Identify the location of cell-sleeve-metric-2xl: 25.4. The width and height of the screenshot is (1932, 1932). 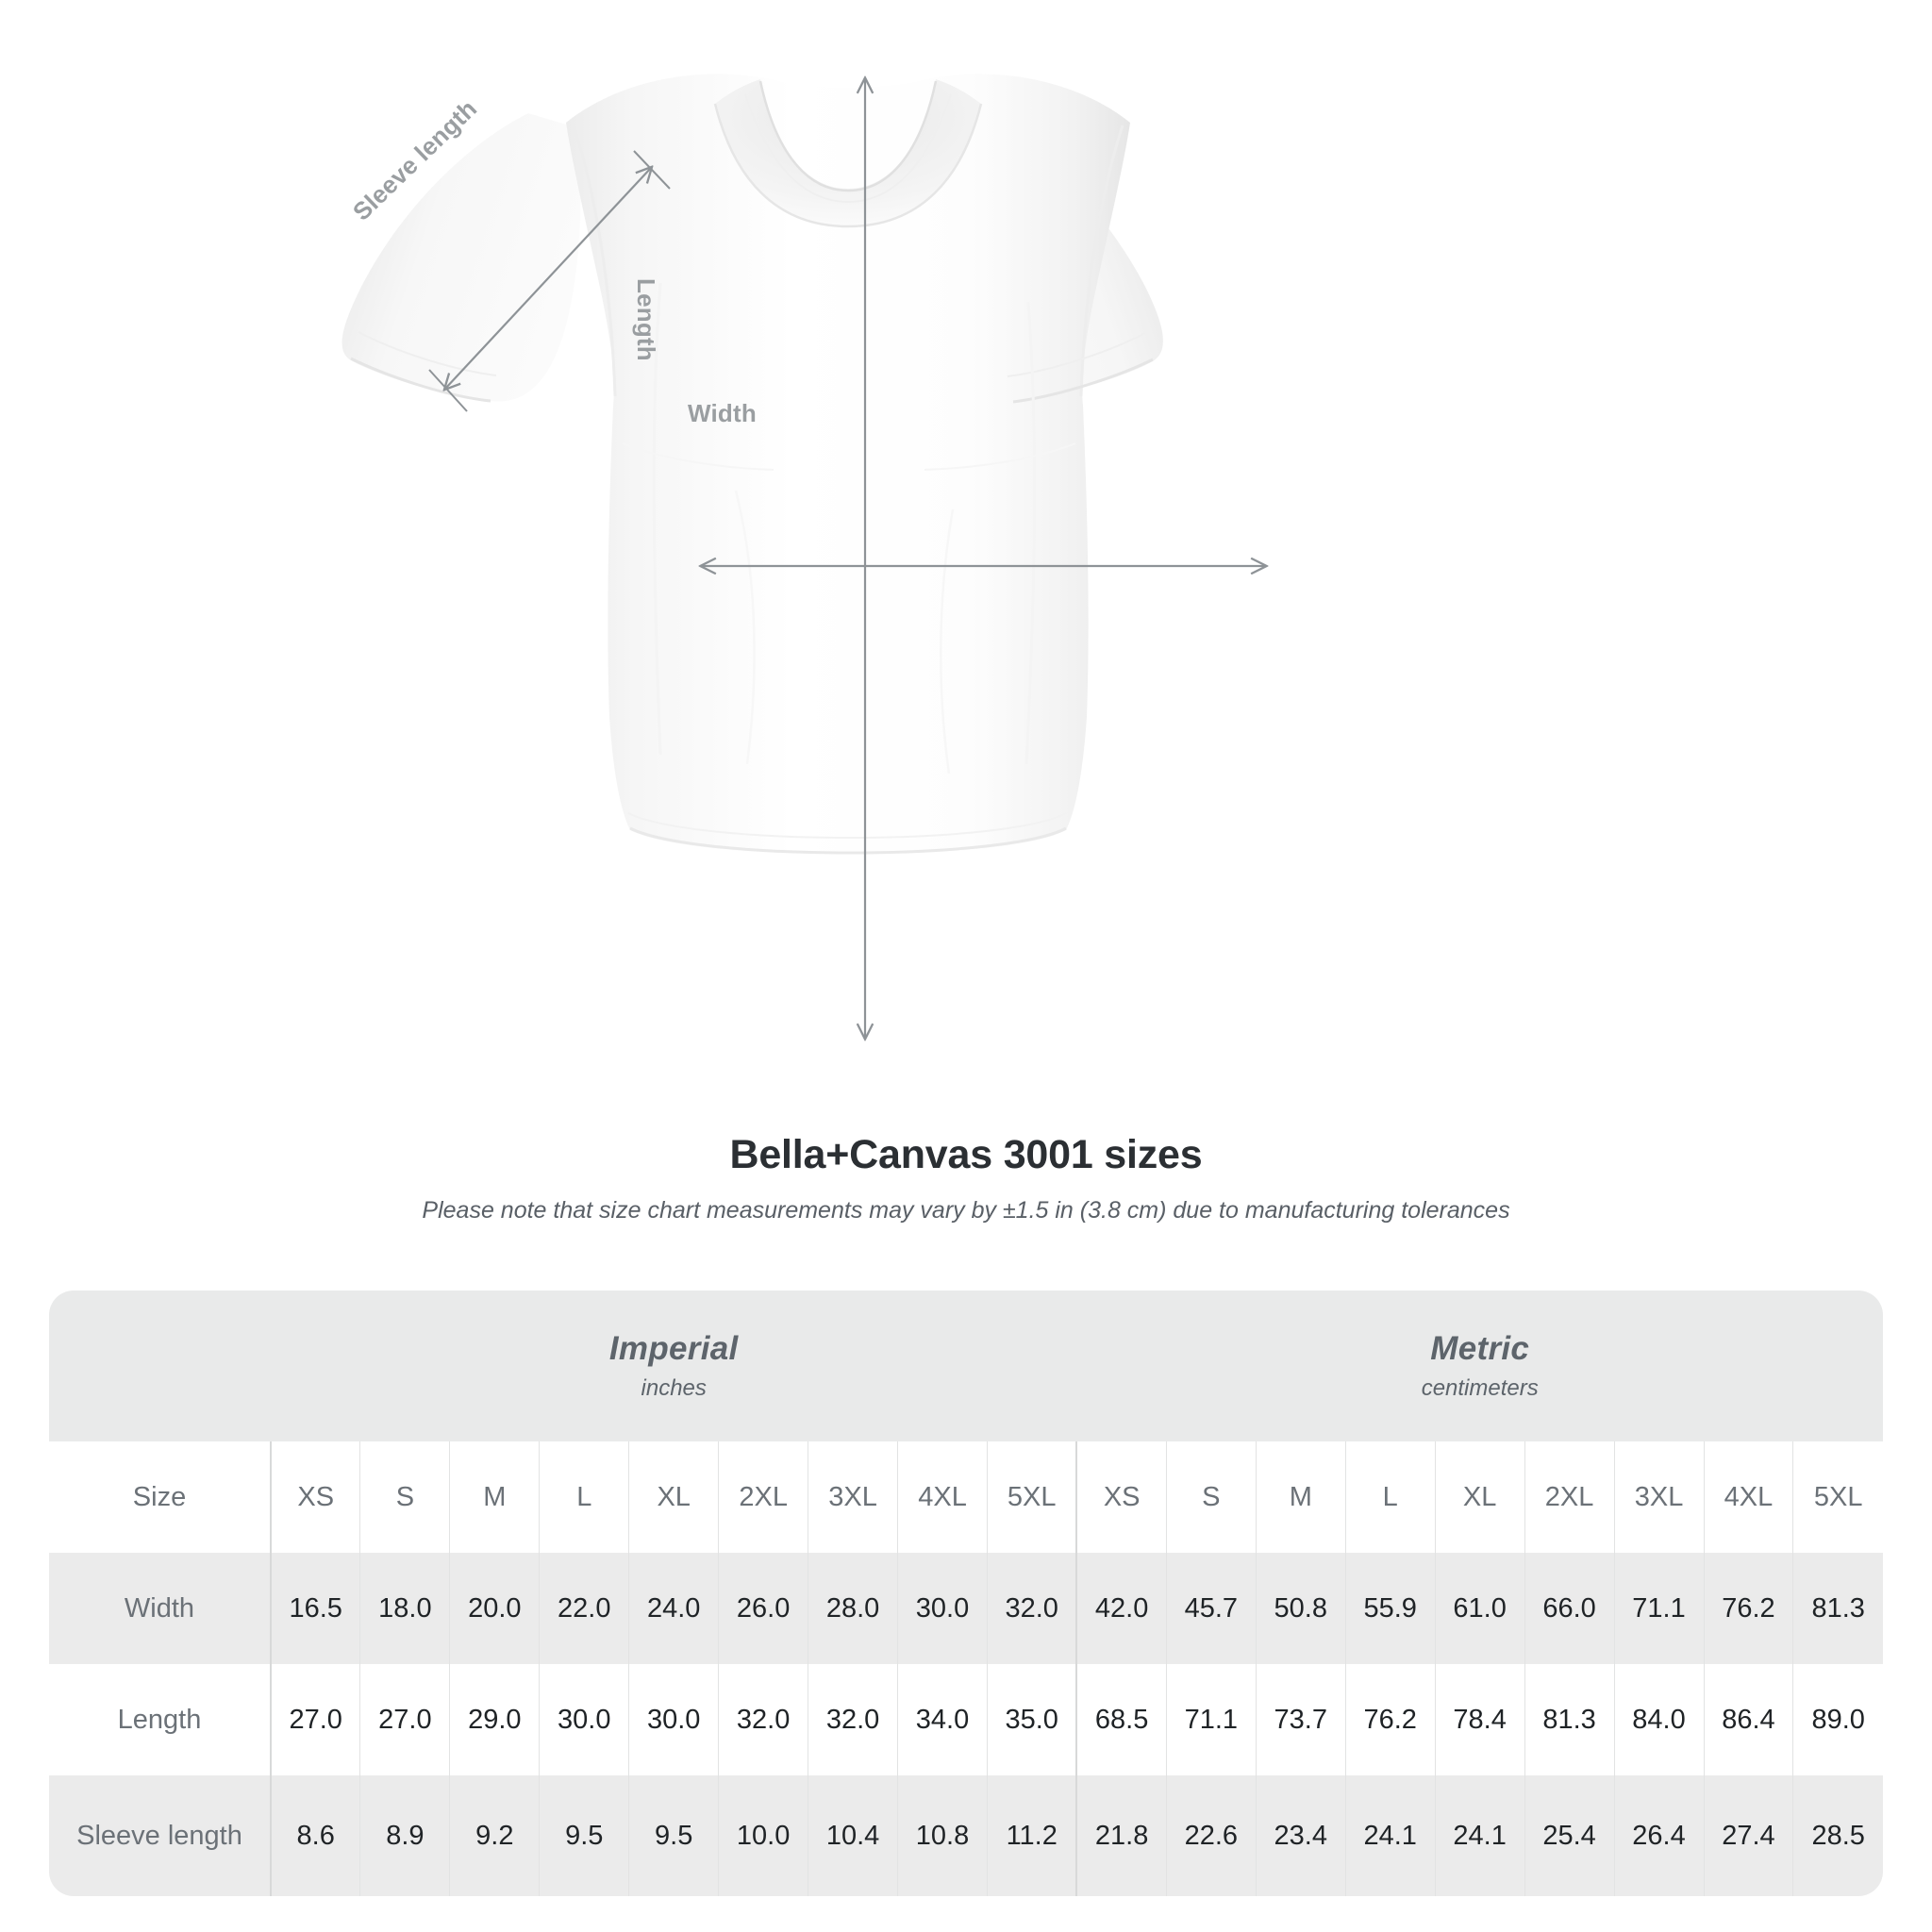
(1569, 1836).